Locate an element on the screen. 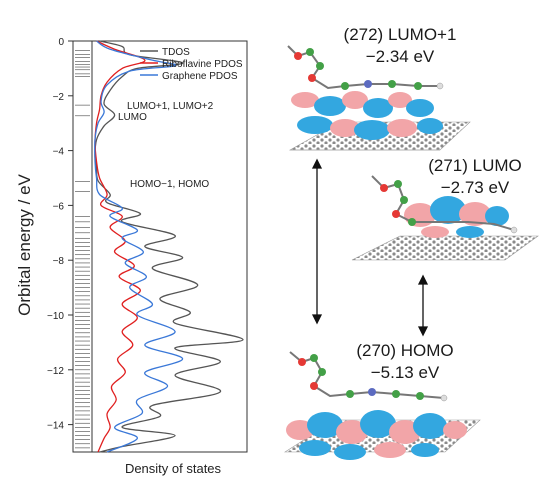 The width and height of the screenshot is (550, 493). lumo-graphene-sheet is located at coordinates (445, 248).